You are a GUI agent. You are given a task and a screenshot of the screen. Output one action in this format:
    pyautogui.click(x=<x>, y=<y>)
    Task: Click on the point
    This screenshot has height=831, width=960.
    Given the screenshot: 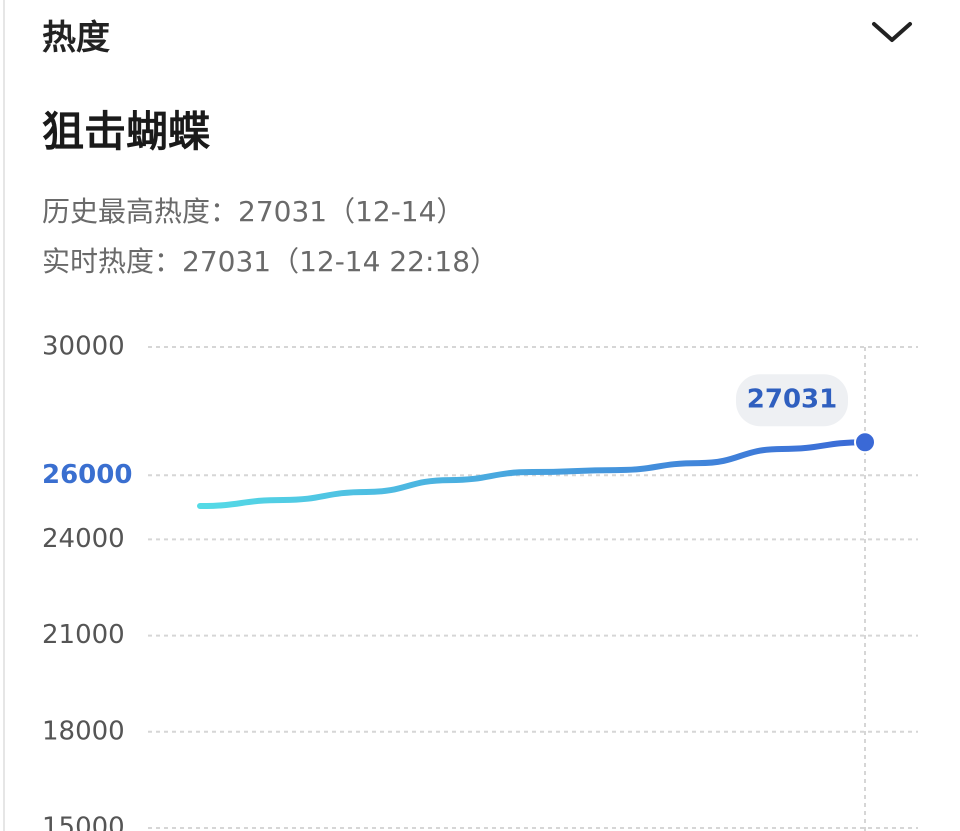 What is the action you would take?
    pyautogui.click(x=865, y=442)
    